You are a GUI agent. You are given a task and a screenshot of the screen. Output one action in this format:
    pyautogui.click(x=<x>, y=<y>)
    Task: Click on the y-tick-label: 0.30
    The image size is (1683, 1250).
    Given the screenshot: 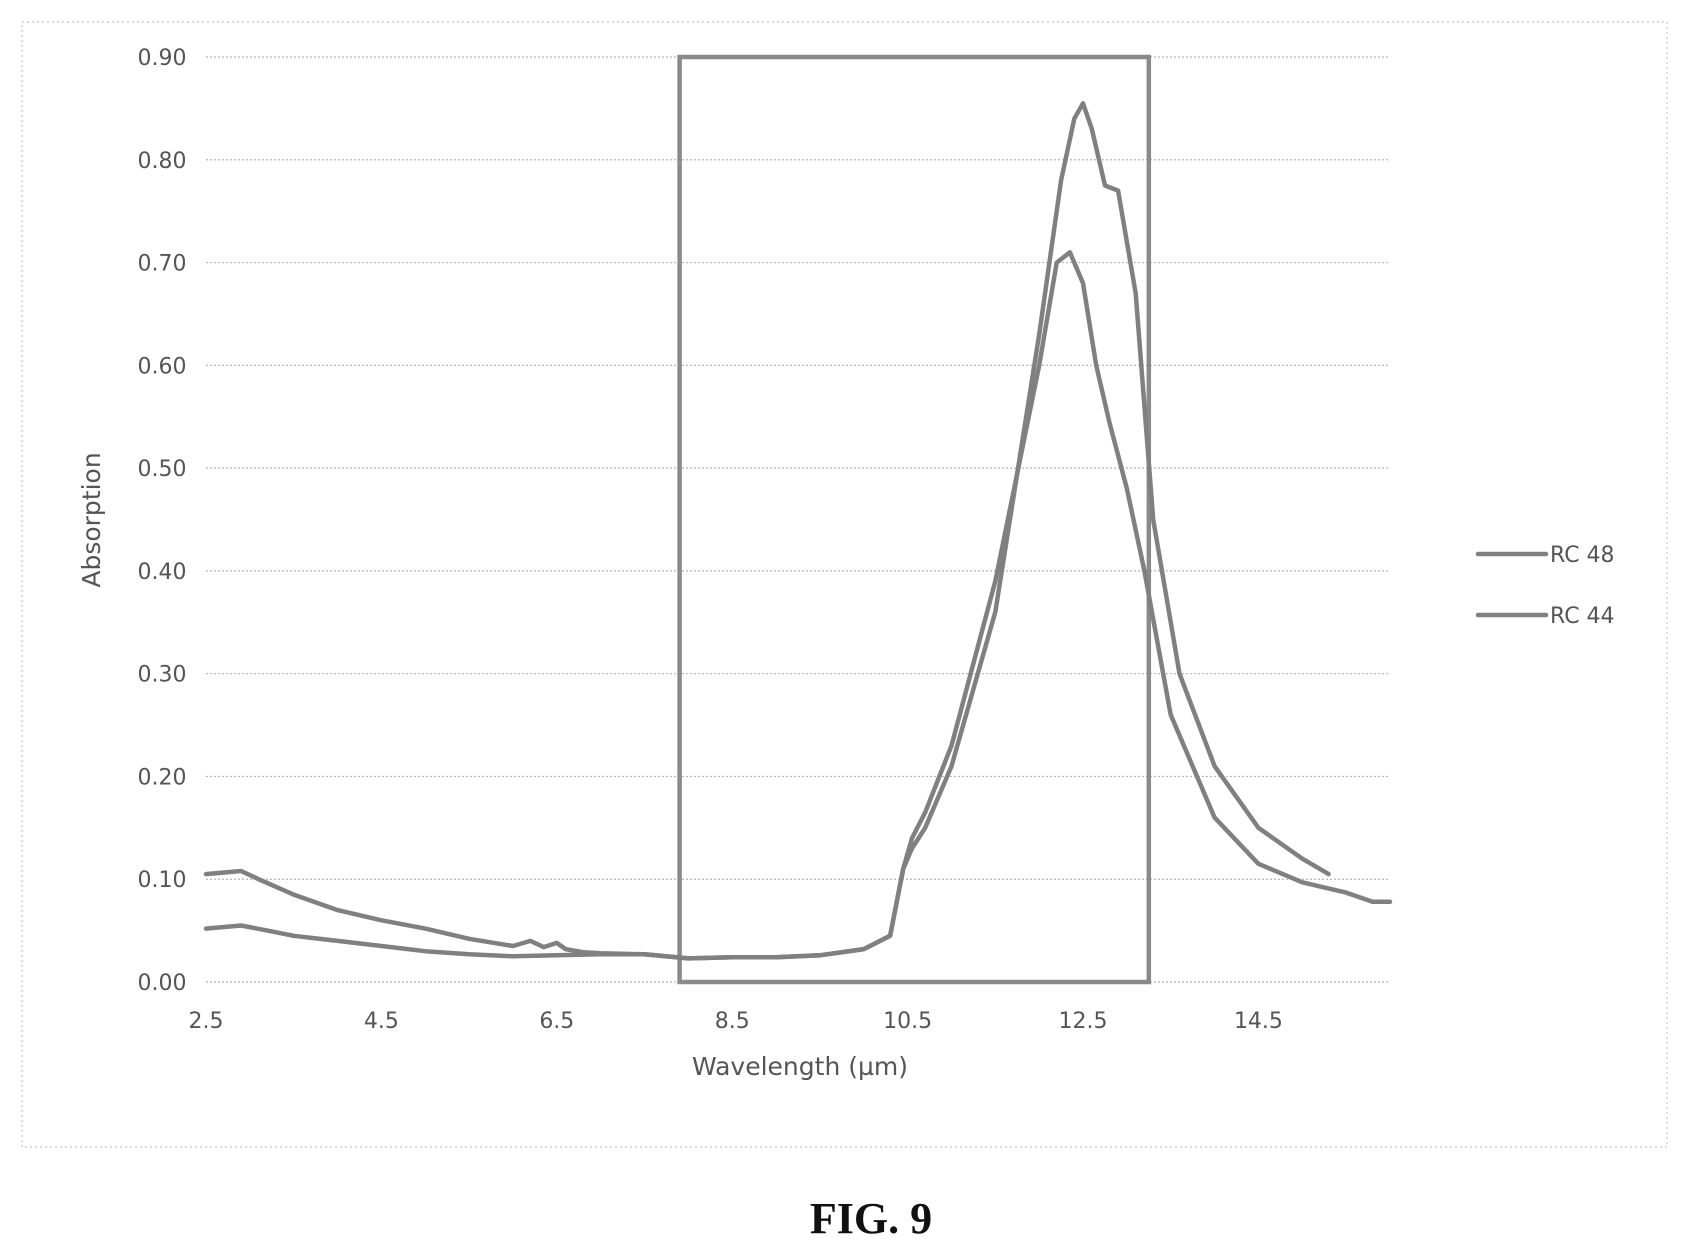 What is the action you would take?
    pyautogui.click(x=162, y=675)
    